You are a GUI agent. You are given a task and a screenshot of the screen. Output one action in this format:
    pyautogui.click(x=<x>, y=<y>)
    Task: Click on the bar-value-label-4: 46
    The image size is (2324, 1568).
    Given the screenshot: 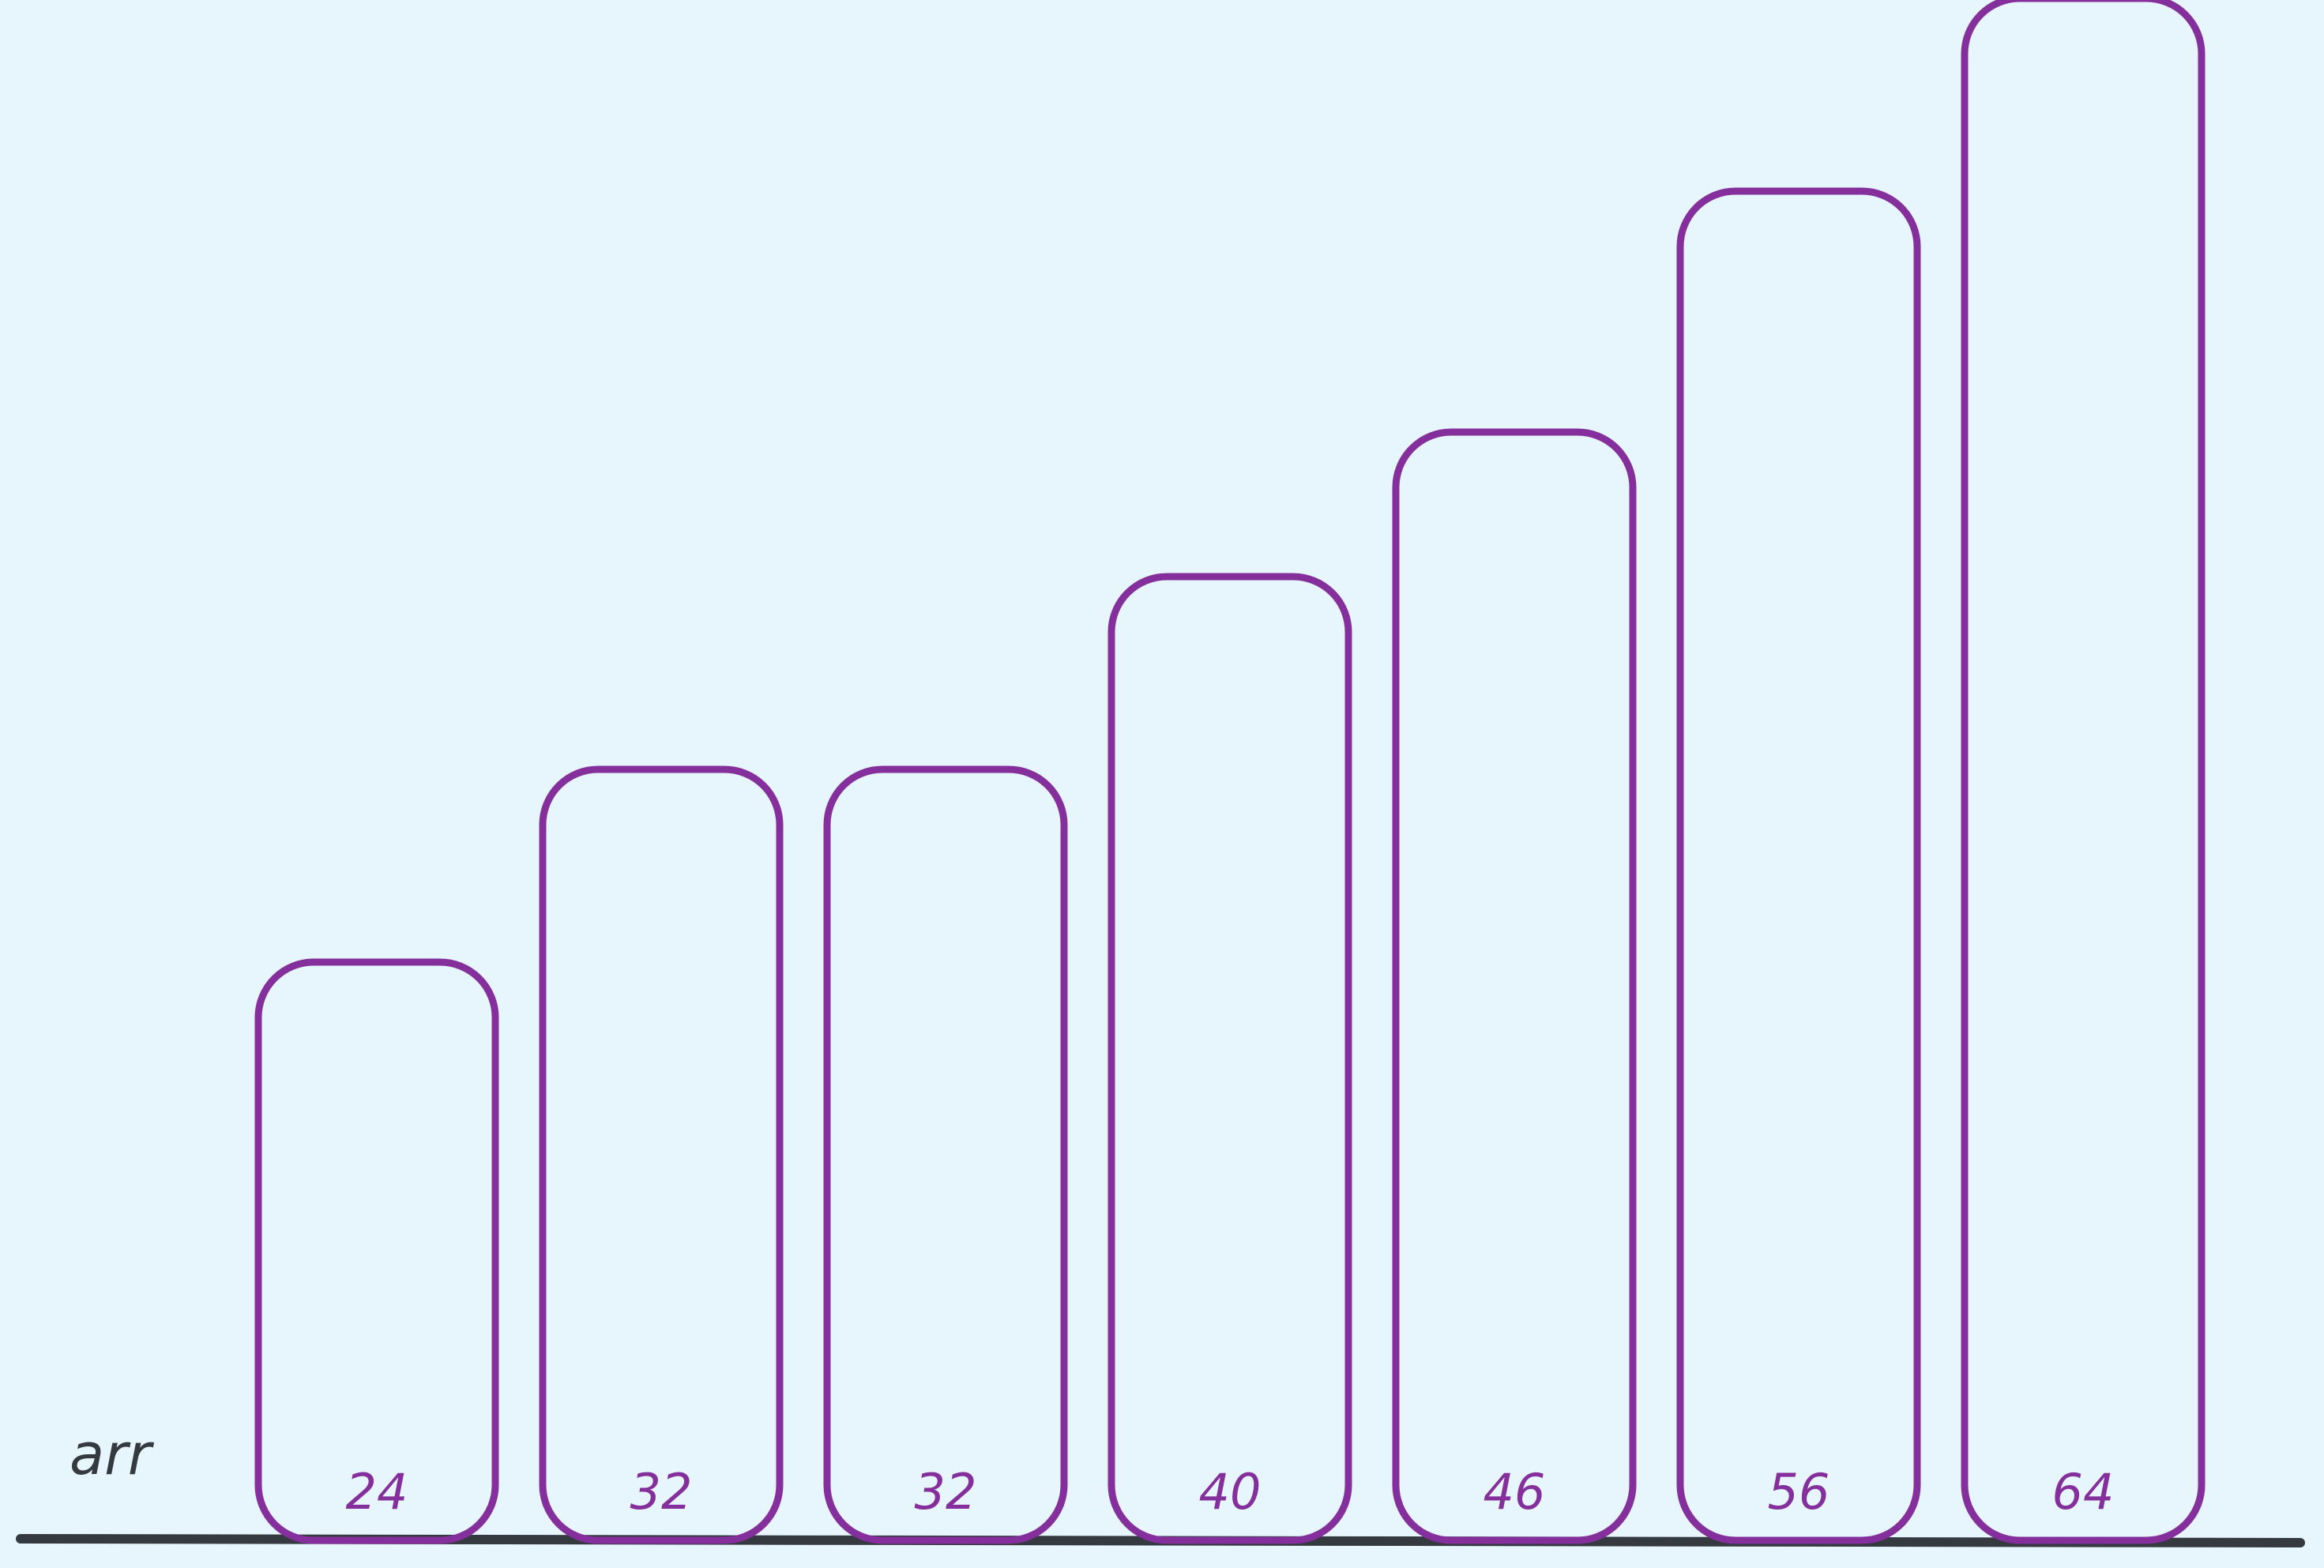 What is the action you would take?
    pyautogui.click(x=1515, y=1492)
    